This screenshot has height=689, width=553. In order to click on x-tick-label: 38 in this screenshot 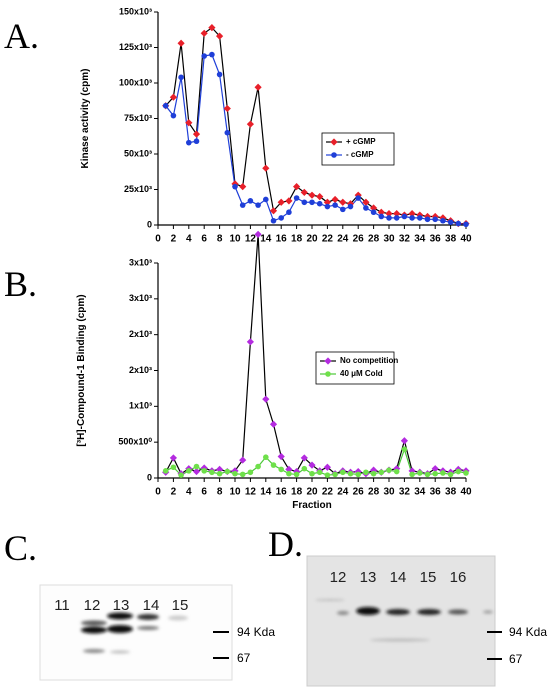, I will do `click(451, 239)`.